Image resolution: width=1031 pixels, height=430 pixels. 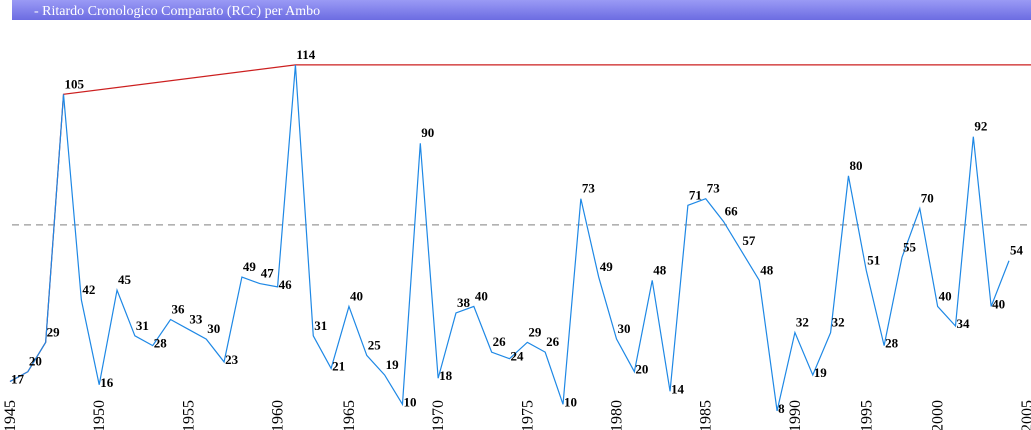 I want to click on x-tick-label: 1995, so click(x=866, y=415).